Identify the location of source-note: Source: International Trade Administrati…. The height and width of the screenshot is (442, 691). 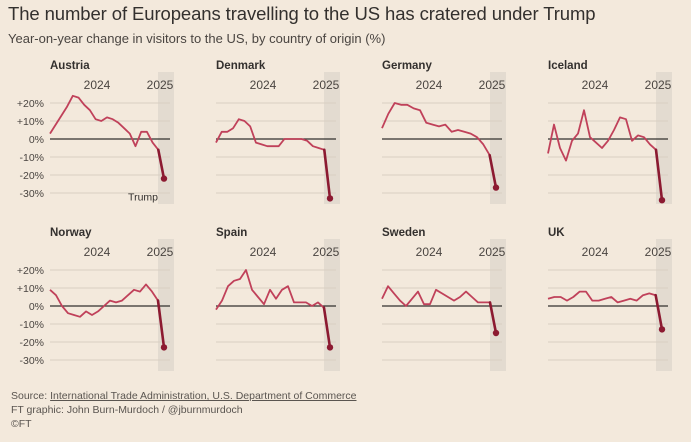
(184, 396).